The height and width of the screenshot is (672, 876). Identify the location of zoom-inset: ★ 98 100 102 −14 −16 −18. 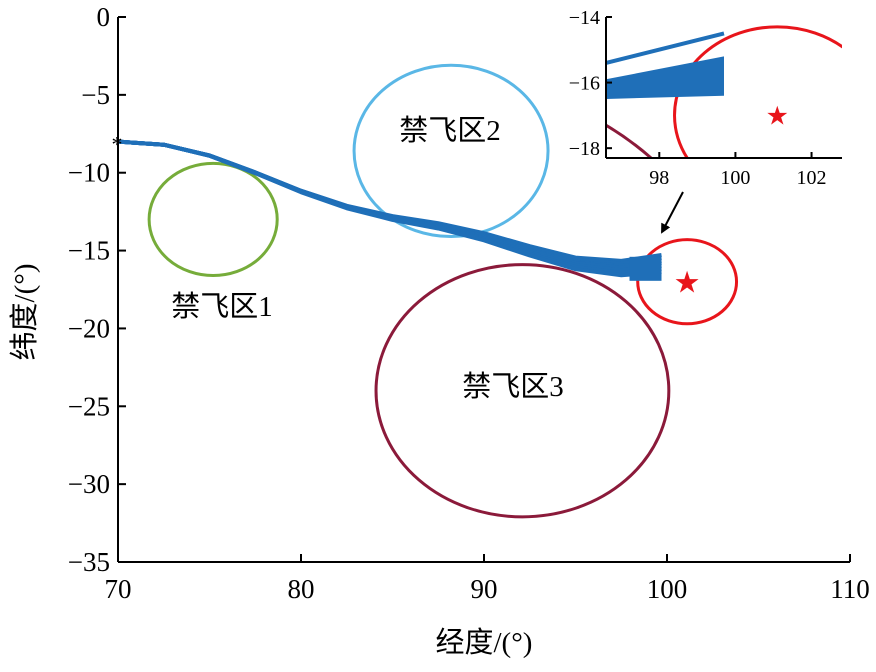
(705, 120).